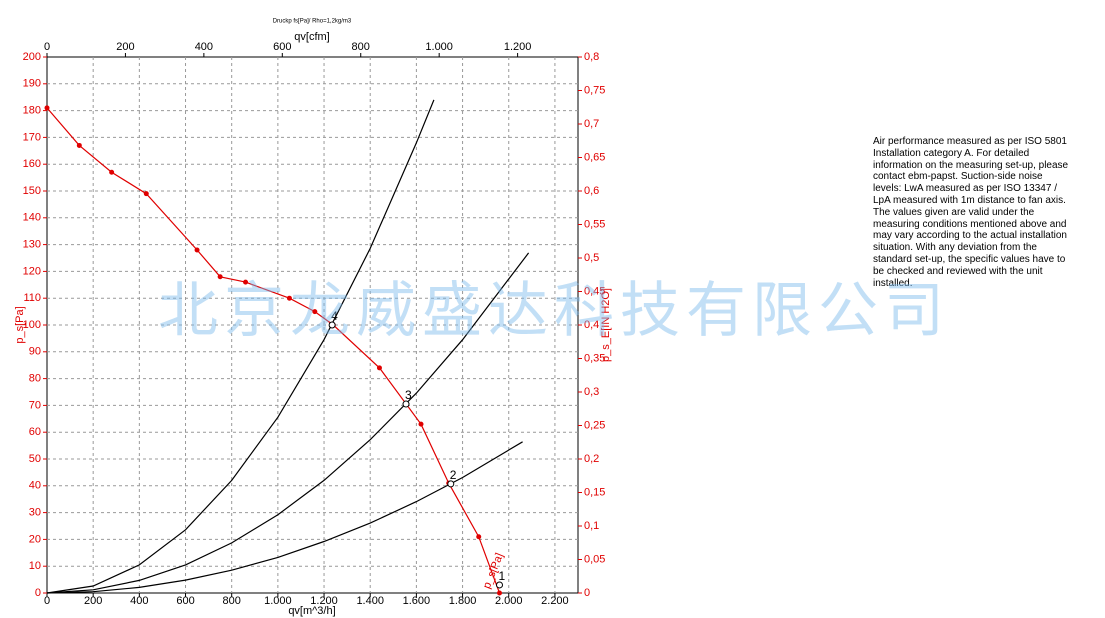 The image size is (1105, 618). I want to click on note-line: Installation category A. For detailed, so click(951, 153).